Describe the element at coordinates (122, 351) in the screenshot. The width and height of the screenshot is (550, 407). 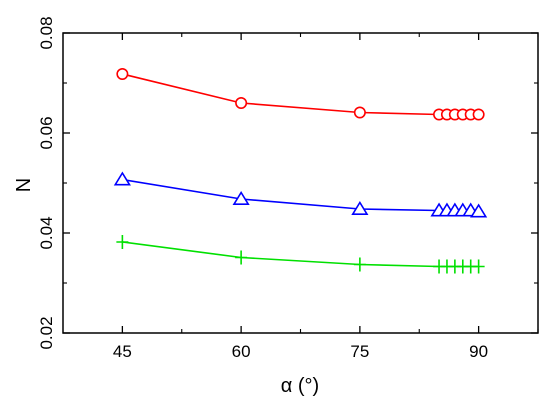
I see `x-tick-label: 45` at that location.